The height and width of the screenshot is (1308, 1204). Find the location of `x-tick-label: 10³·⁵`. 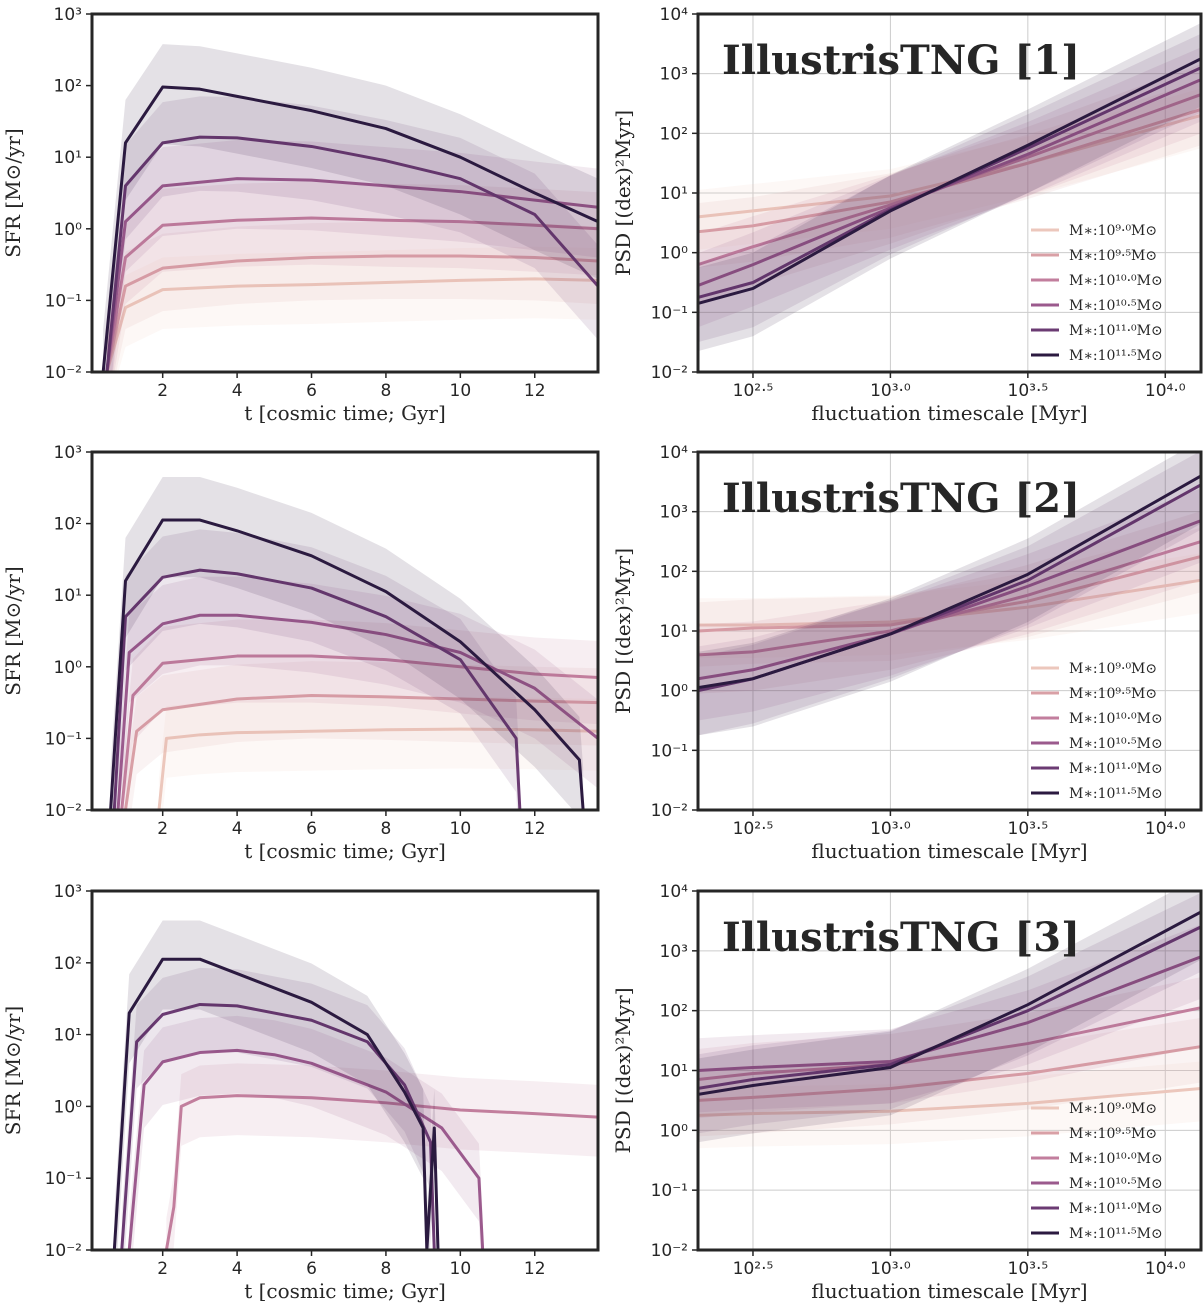

x-tick-label: 10³·⁵ is located at coordinates (1028, 391).